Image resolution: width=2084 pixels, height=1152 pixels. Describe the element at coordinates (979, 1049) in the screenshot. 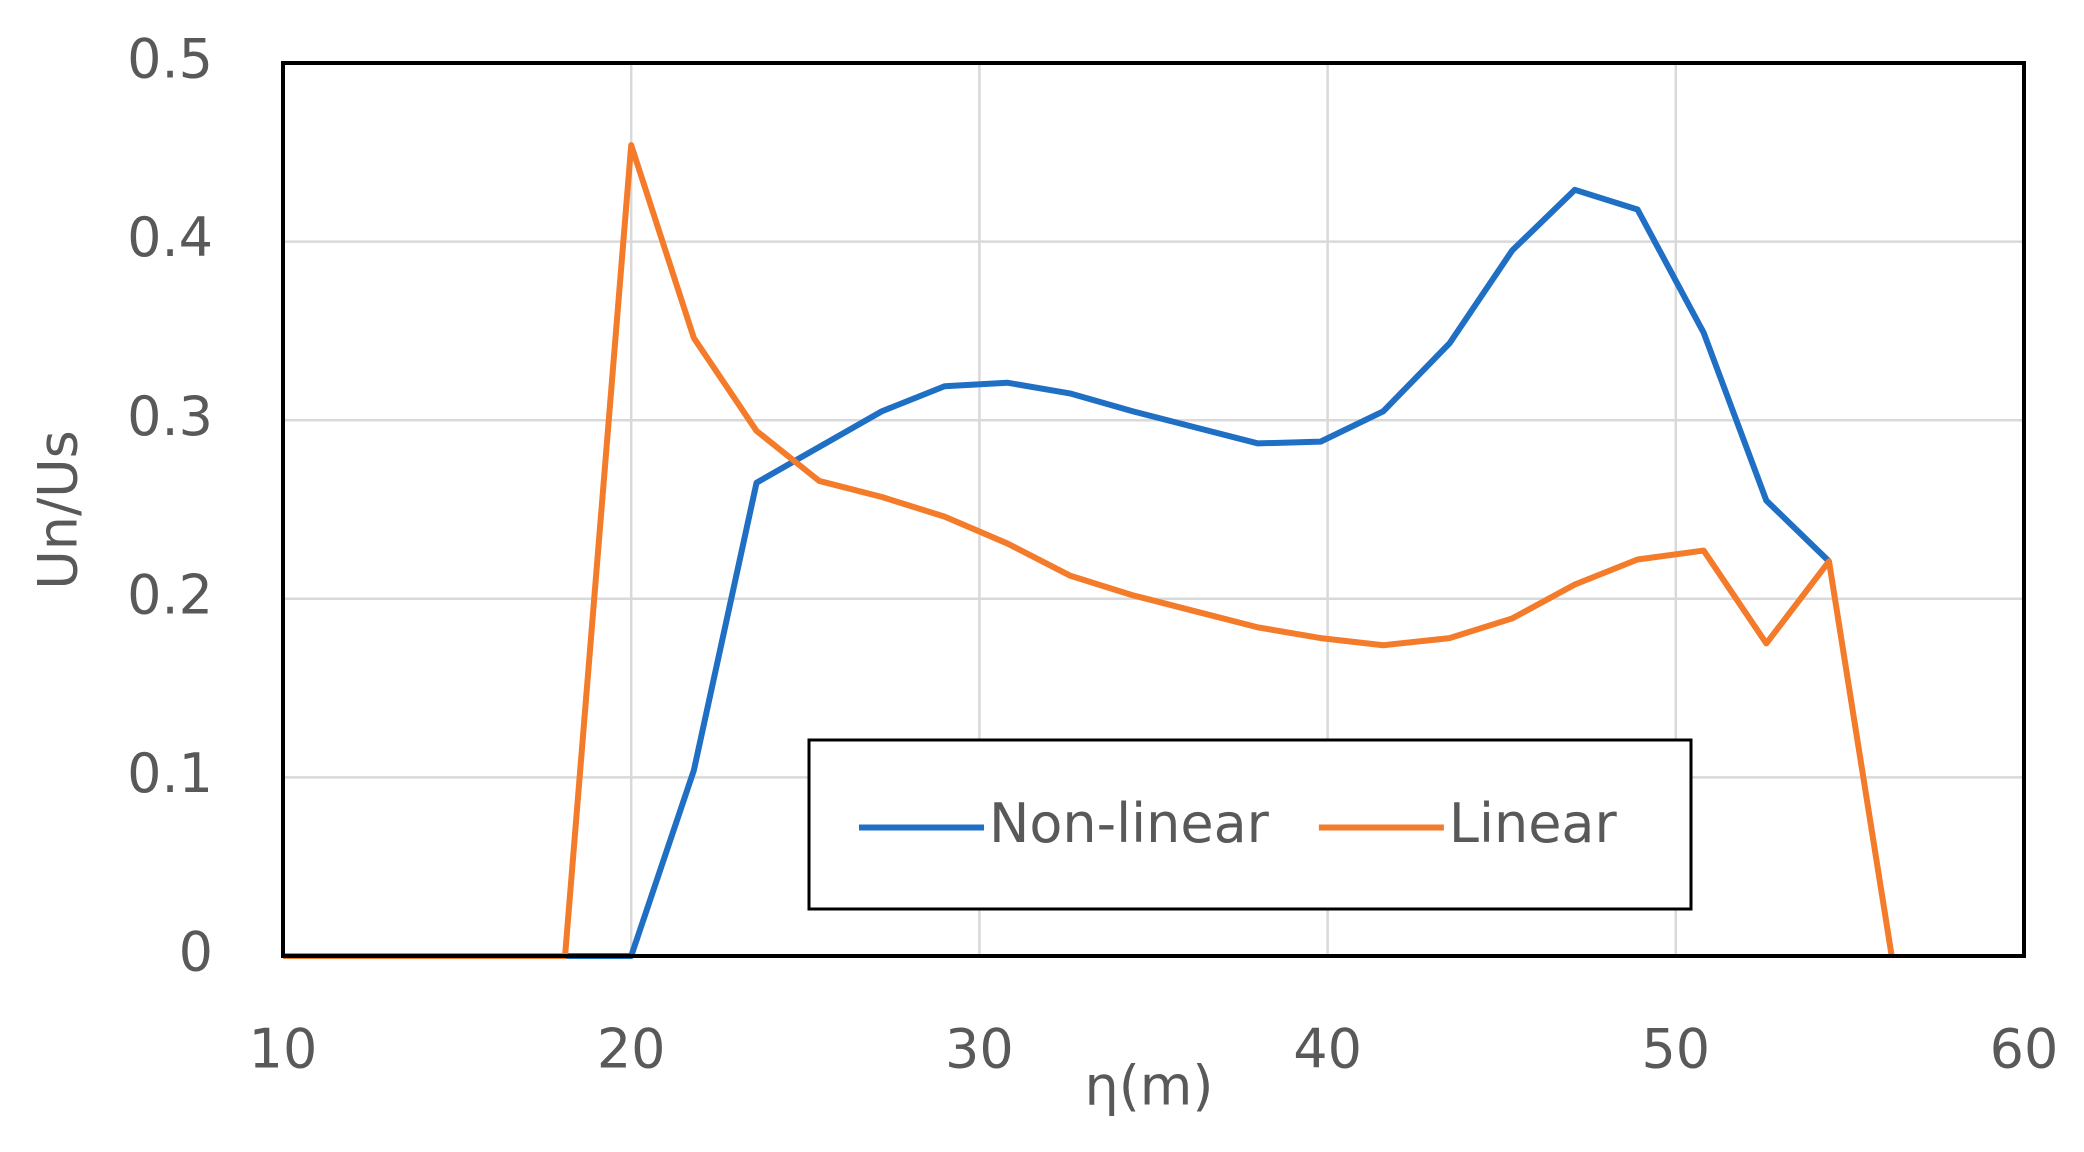

I see `x-tick-label: 30` at that location.